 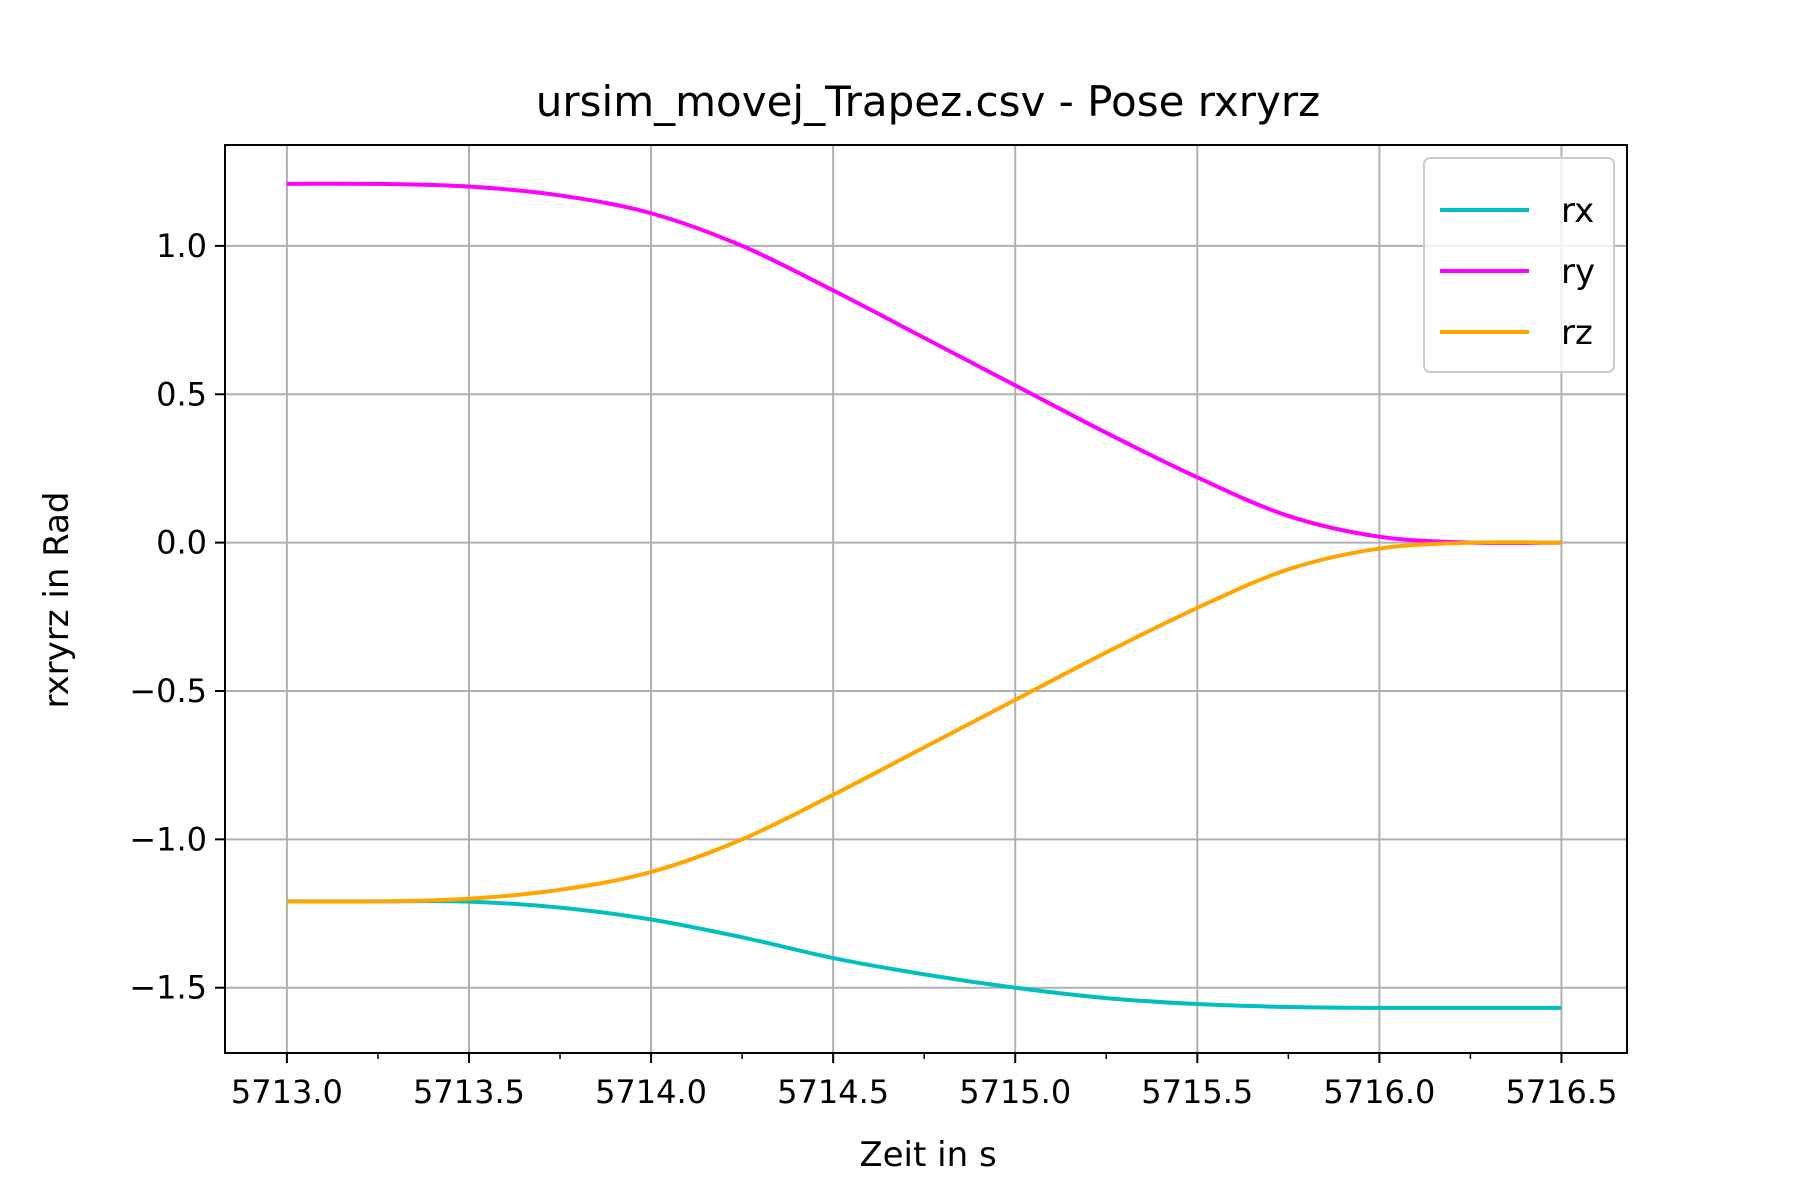 I want to click on x-tick-label: 5713.5, so click(x=469, y=1092).